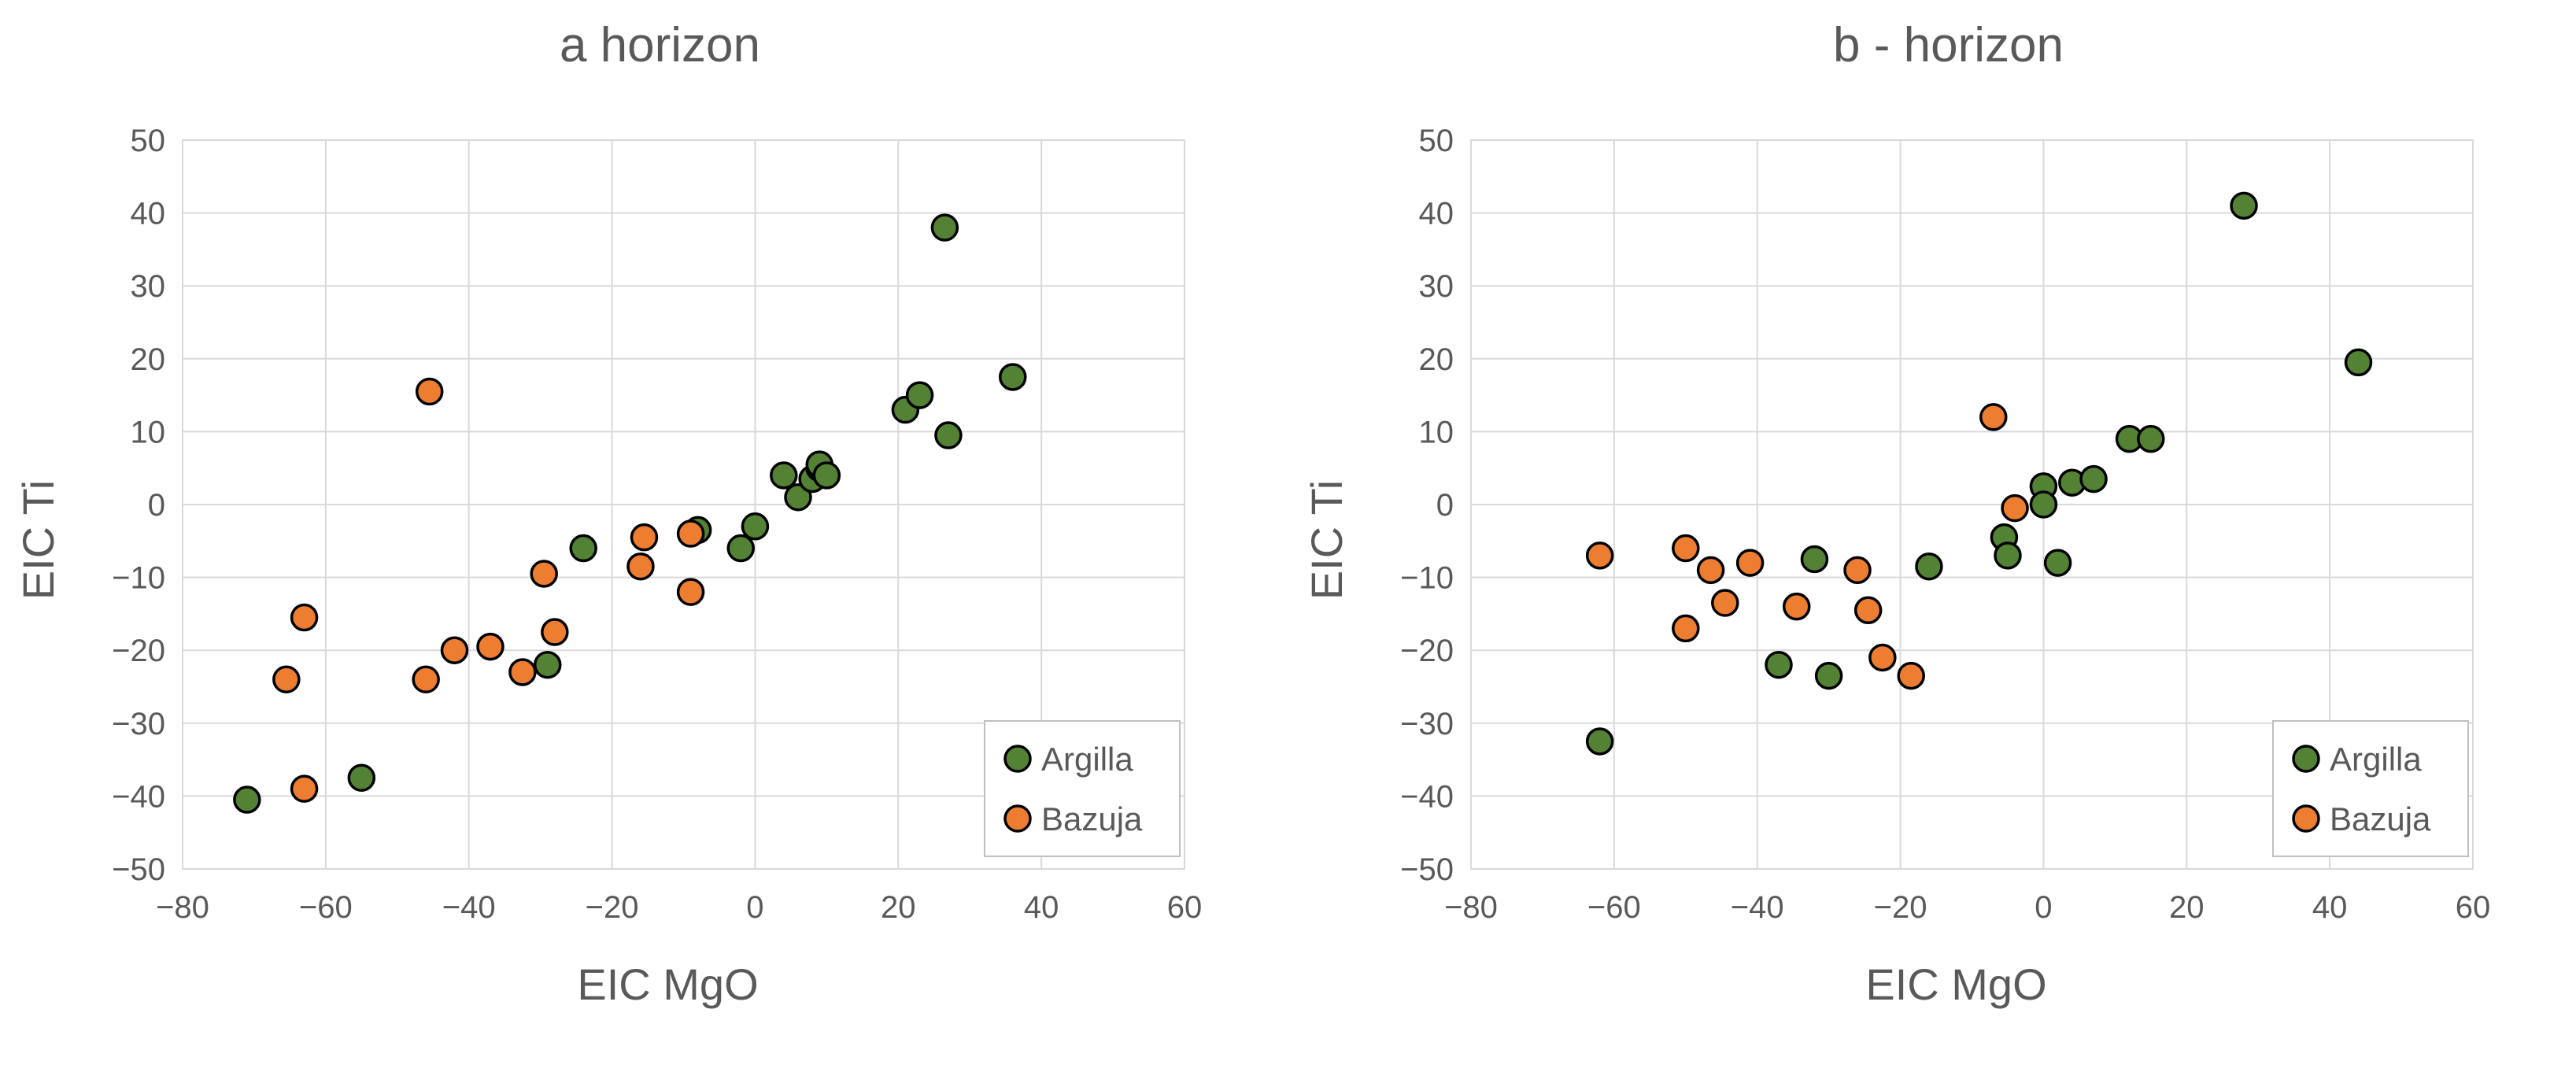 The height and width of the screenshot is (1083, 2576). I want to click on chart-1-y-tick-label: 20, so click(1436, 360).